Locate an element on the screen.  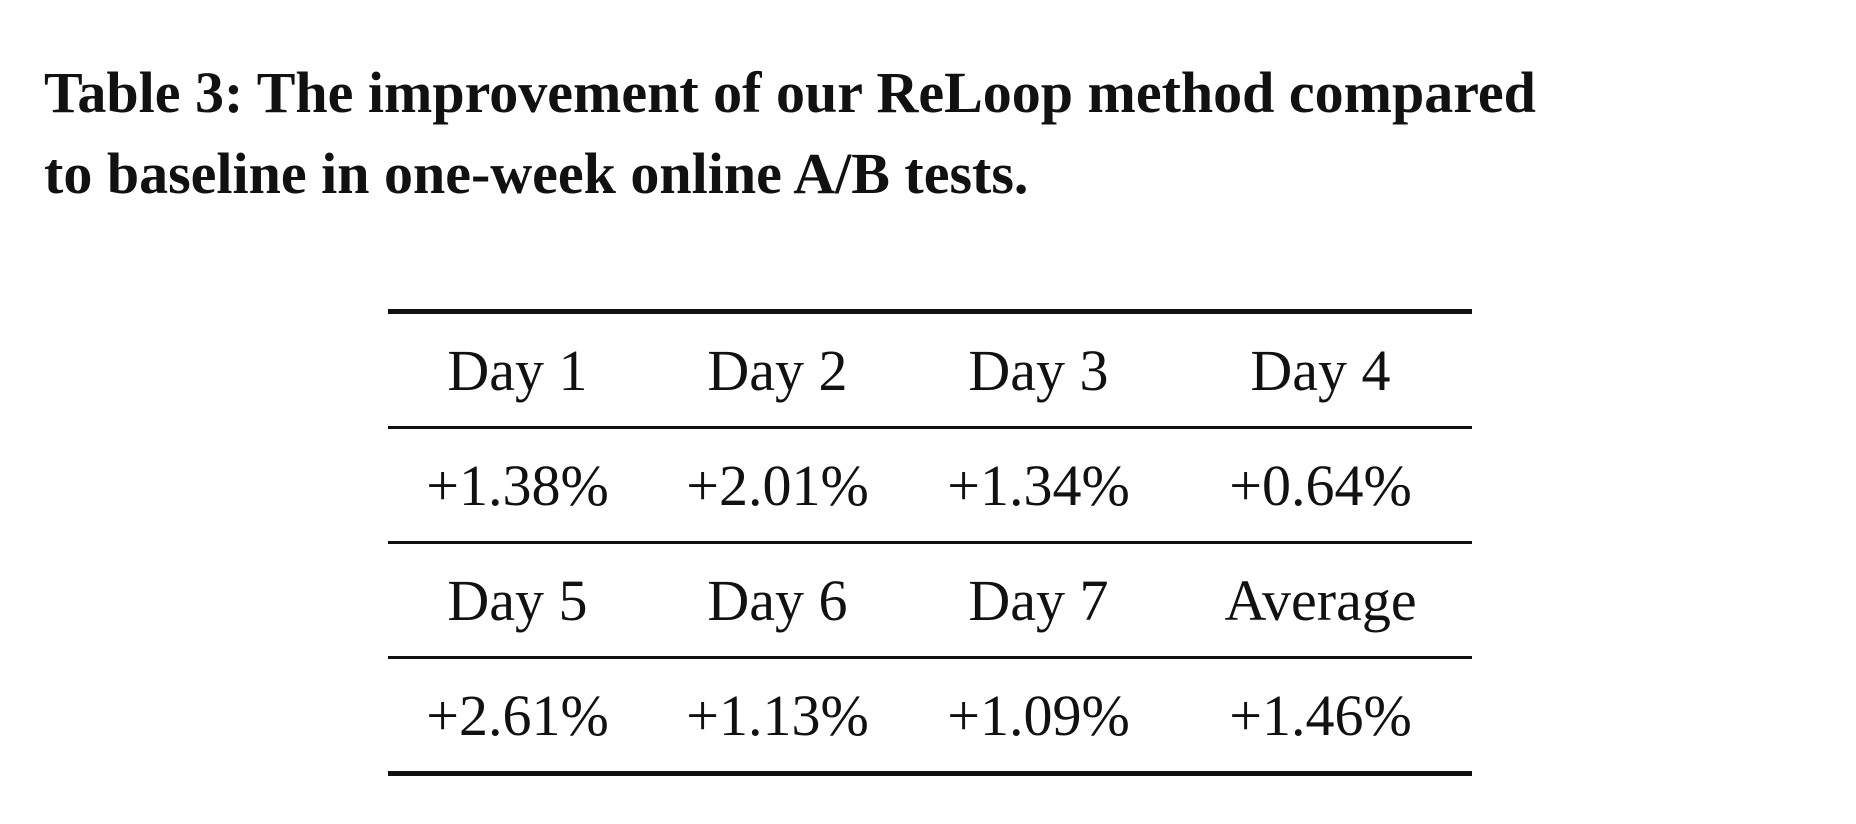
table-row-header-days-1-4: Day 1 Day 2 Day 3 Day 4 is located at coordinates (930, 369).